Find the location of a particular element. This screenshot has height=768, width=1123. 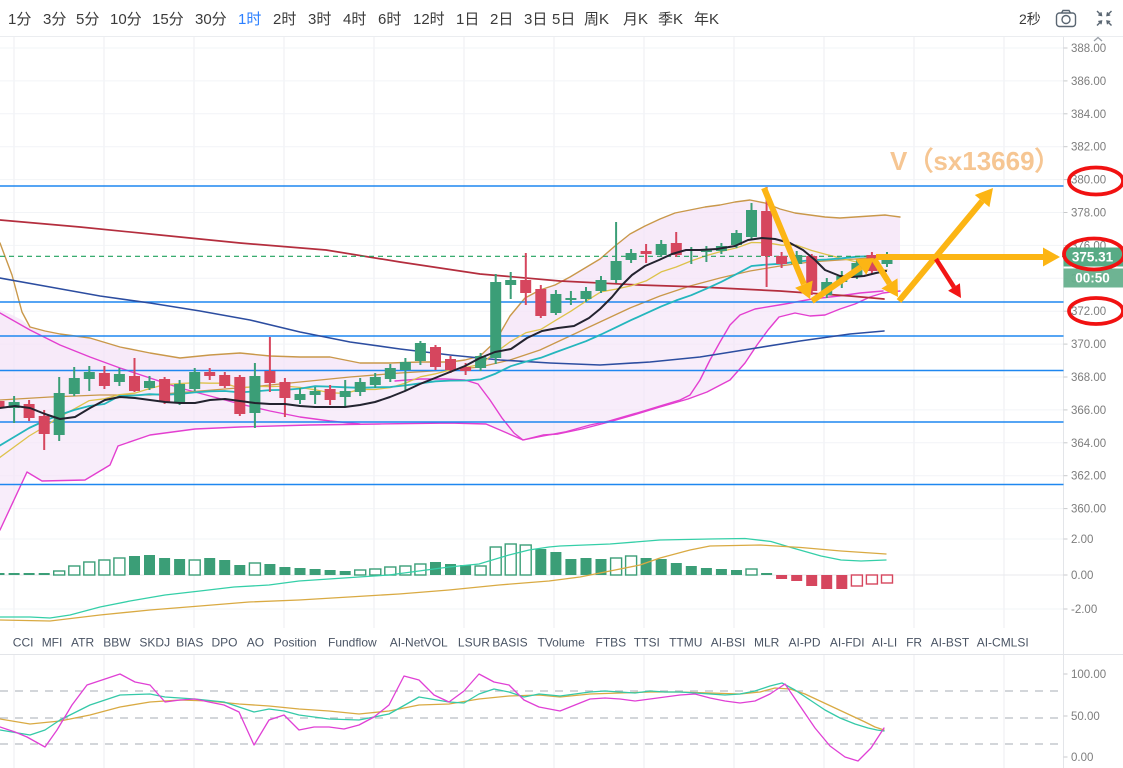

svg-text: 1时 is located at coordinates (249, 19).